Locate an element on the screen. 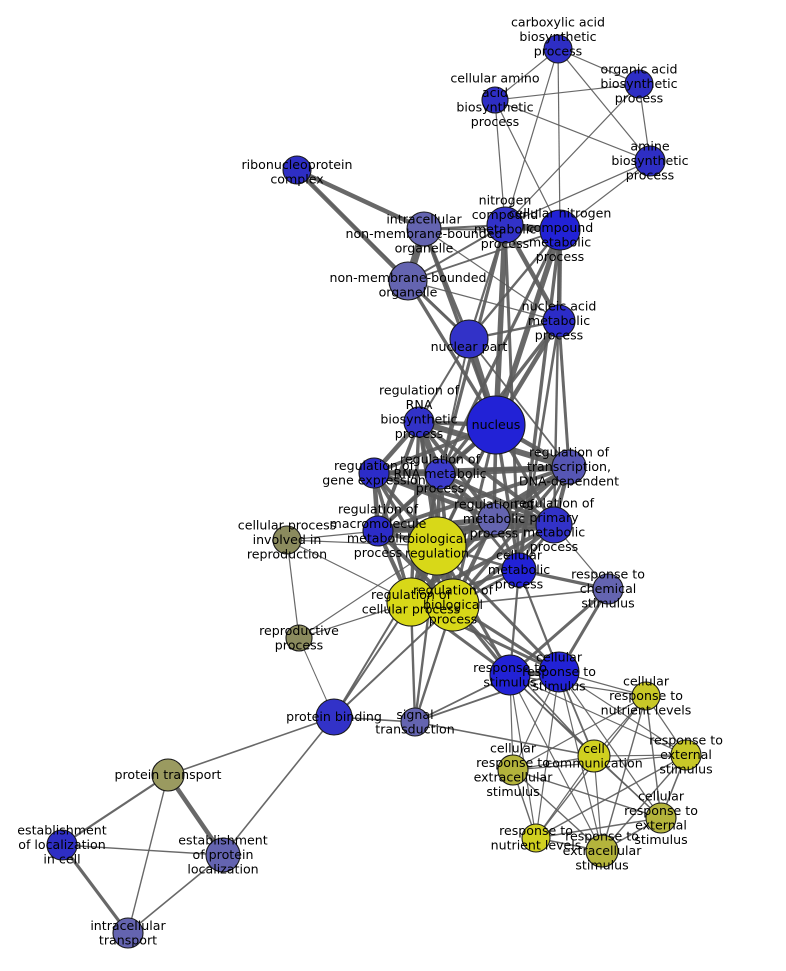 Image resolution: width=786 pixels, height=971 pixels. graph-node-label-cellular_process_involved_in_reproduction: cellular process involved in reproduction is located at coordinates (287, 539).